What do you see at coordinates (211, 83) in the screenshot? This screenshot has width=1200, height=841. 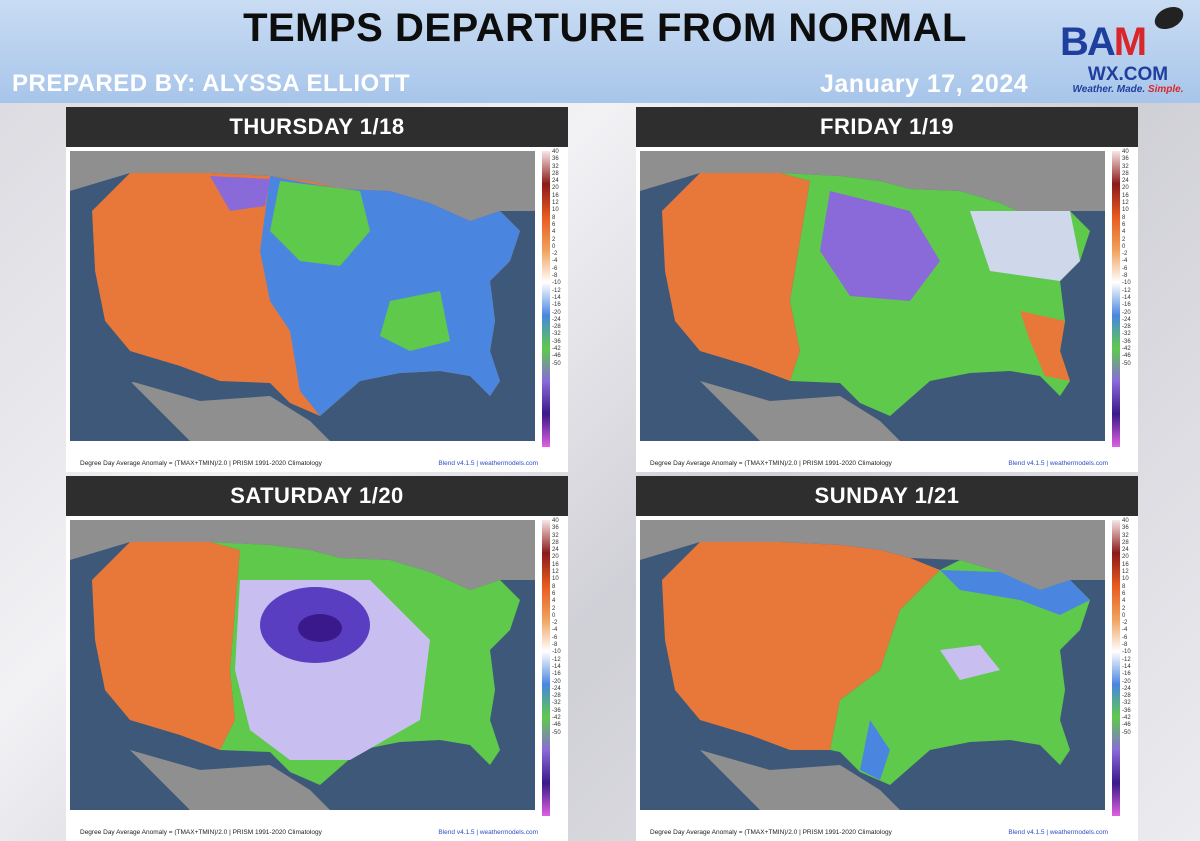 I see `prepared-by-label: PREPARED BY: ALYSSA ELLIOTT` at bounding box center [211, 83].